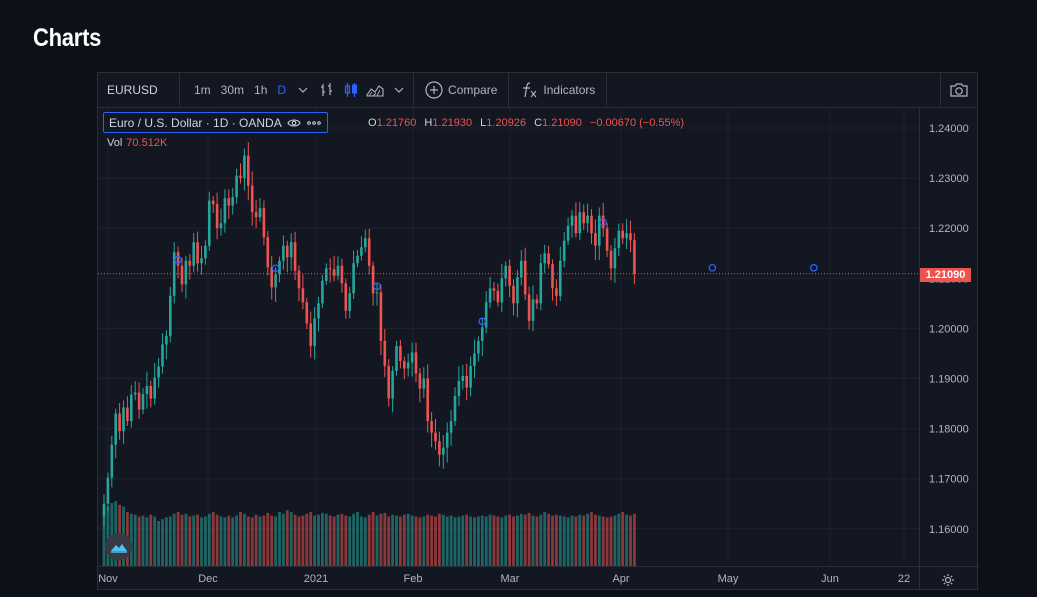 This screenshot has width=1037, height=597. What do you see at coordinates (569, 90) in the screenshot?
I see `indicators-label: Indicators` at bounding box center [569, 90].